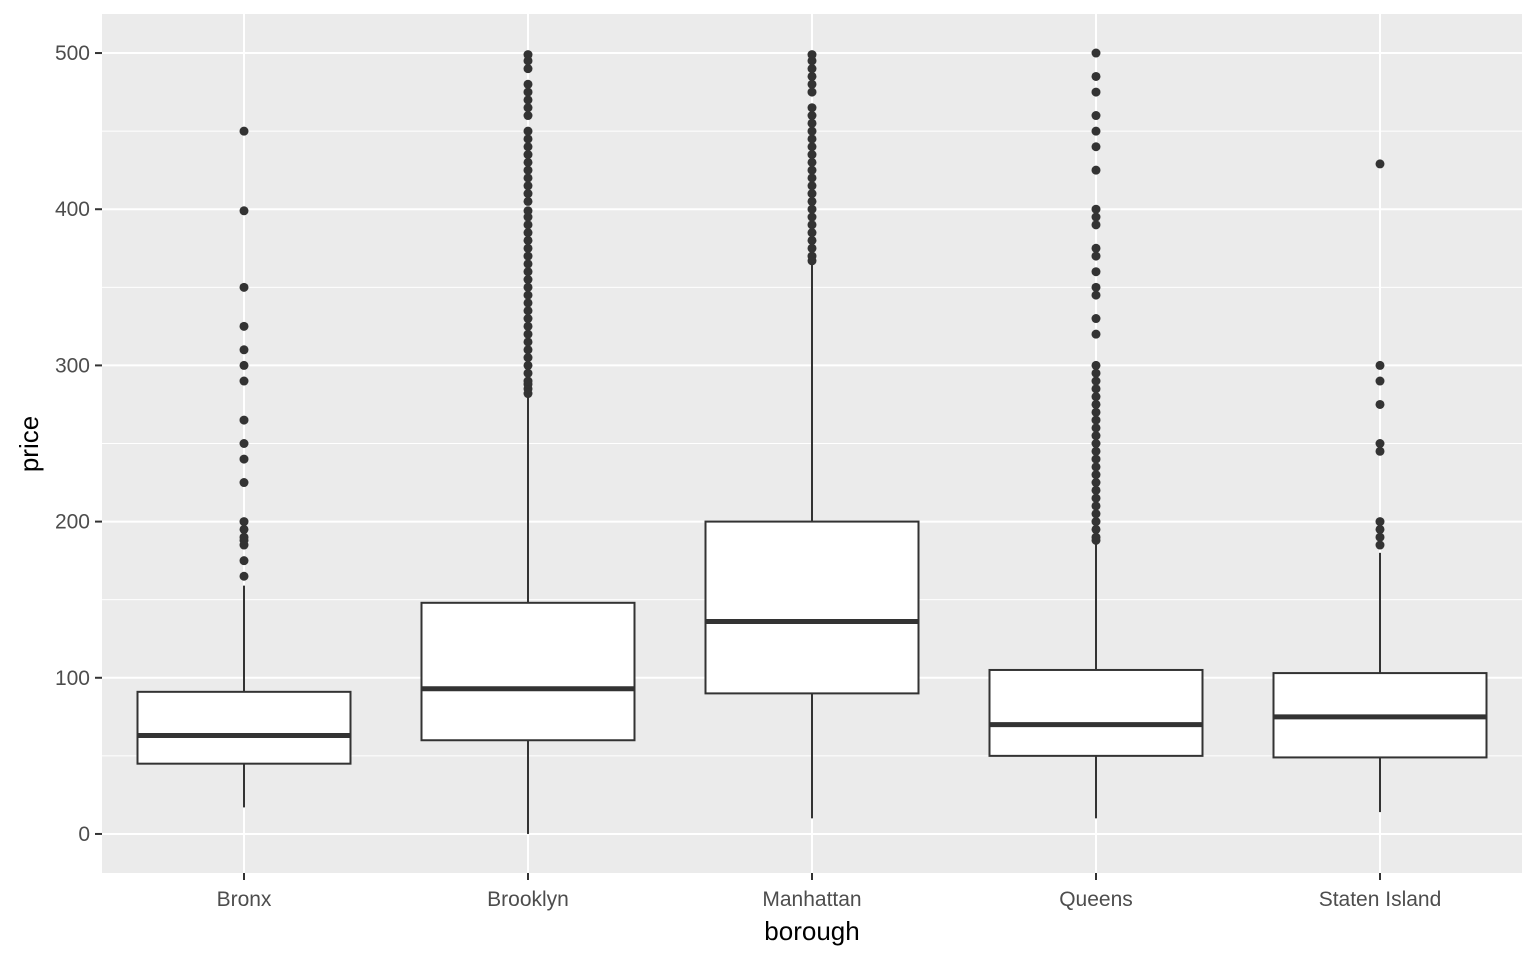 This screenshot has height=960, width=1536. What do you see at coordinates (1096, 899) in the screenshot?
I see `x-tick-label: Queens` at bounding box center [1096, 899].